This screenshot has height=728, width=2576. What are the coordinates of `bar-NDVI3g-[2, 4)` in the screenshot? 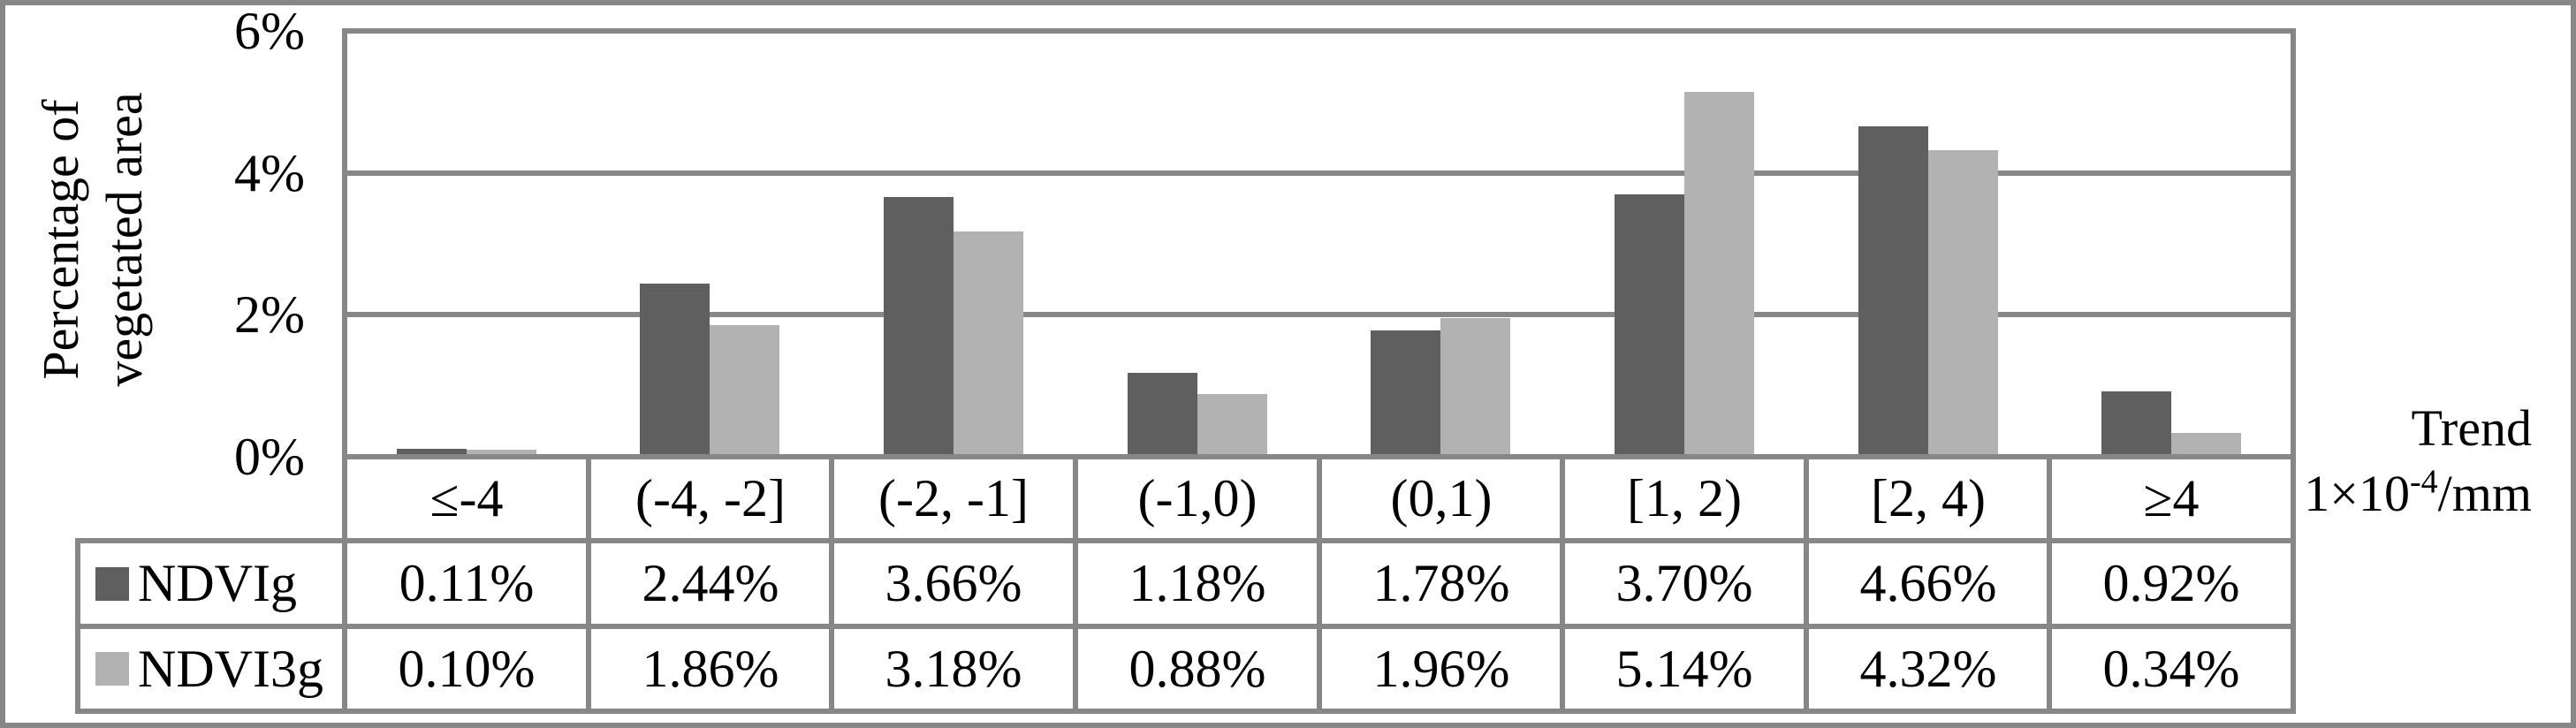 It's located at (1963, 303).